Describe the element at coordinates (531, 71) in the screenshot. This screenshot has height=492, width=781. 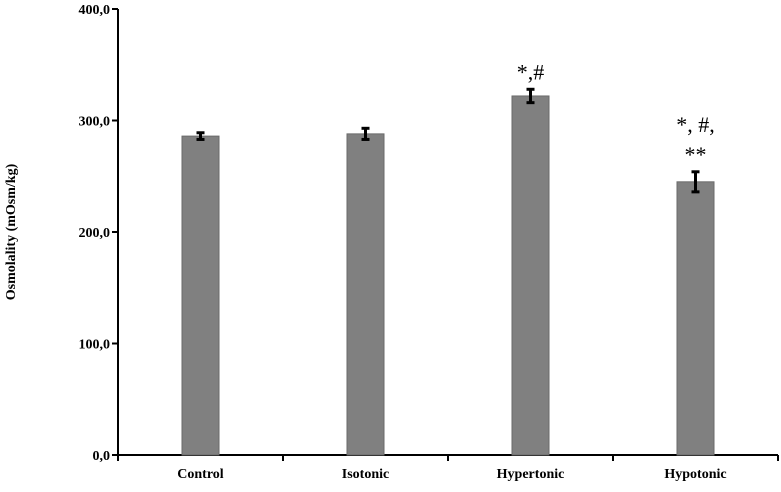
I see `significance-annotation: *,#` at that location.